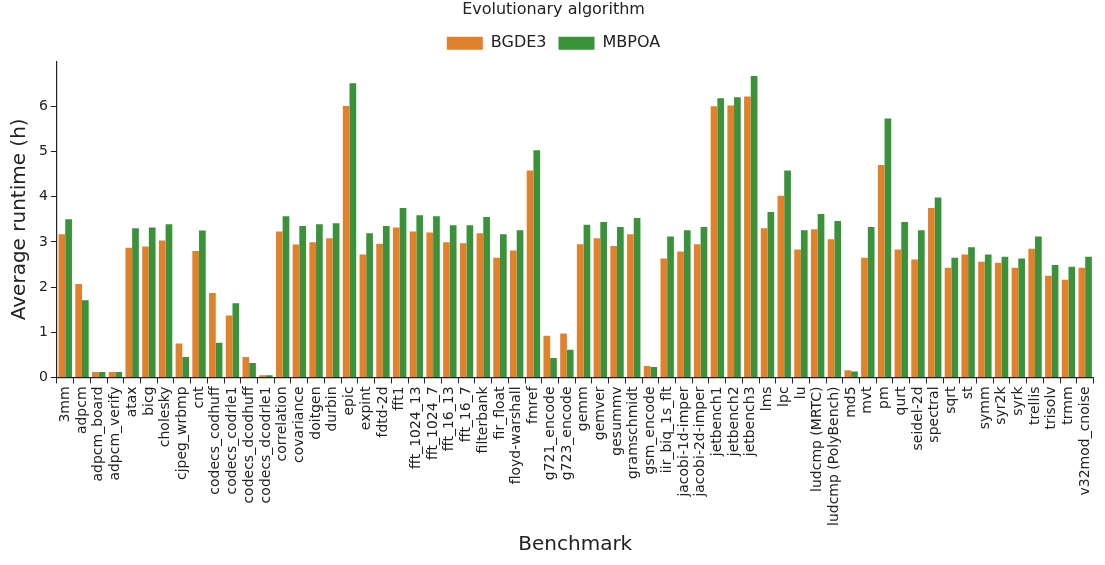  Describe the element at coordinates (348, 401) in the screenshot. I see `x-tick-label: epic` at that location.